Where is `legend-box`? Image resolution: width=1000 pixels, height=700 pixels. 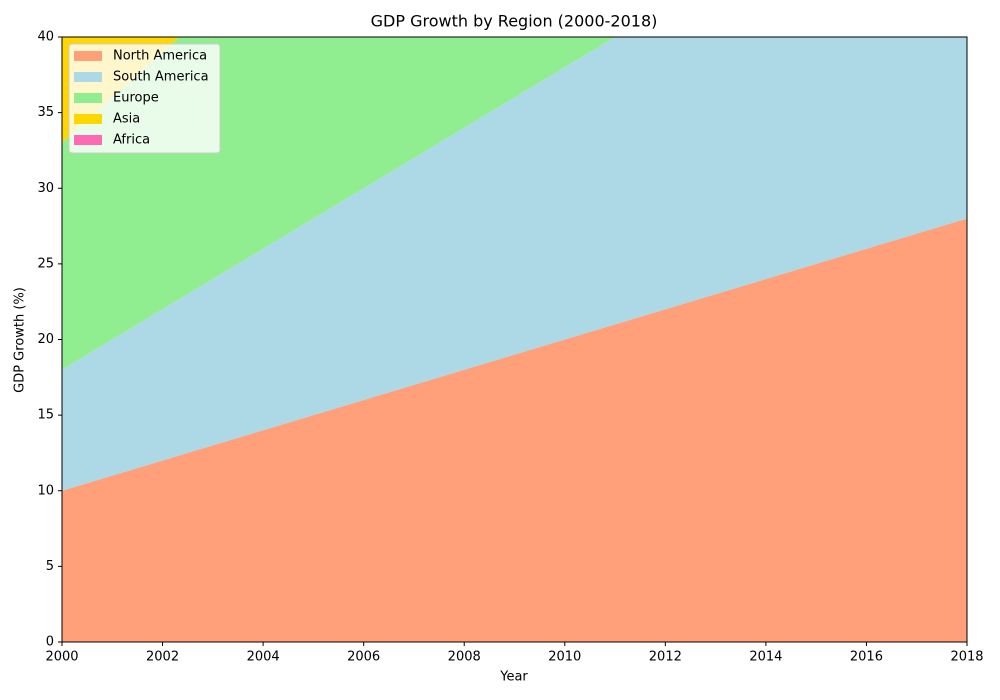
legend-box is located at coordinates (144, 98).